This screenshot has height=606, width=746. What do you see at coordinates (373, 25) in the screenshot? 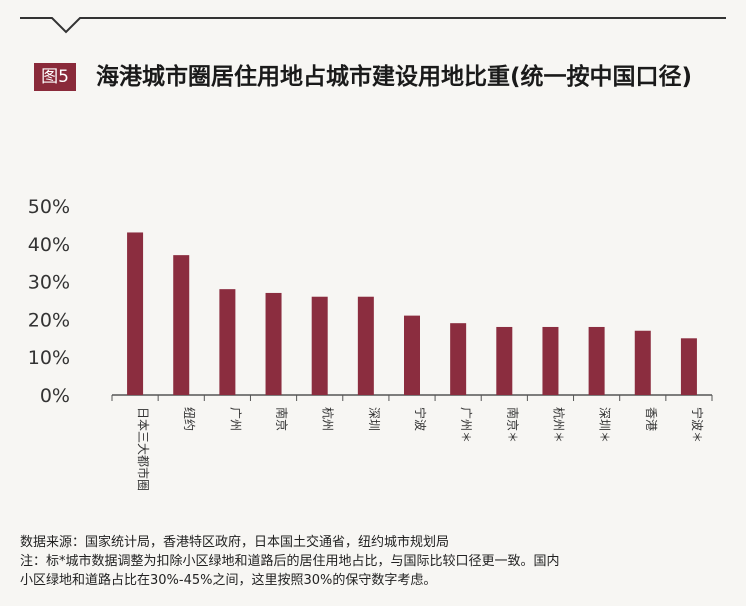
I see `header-decoration` at bounding box center [373, 25].